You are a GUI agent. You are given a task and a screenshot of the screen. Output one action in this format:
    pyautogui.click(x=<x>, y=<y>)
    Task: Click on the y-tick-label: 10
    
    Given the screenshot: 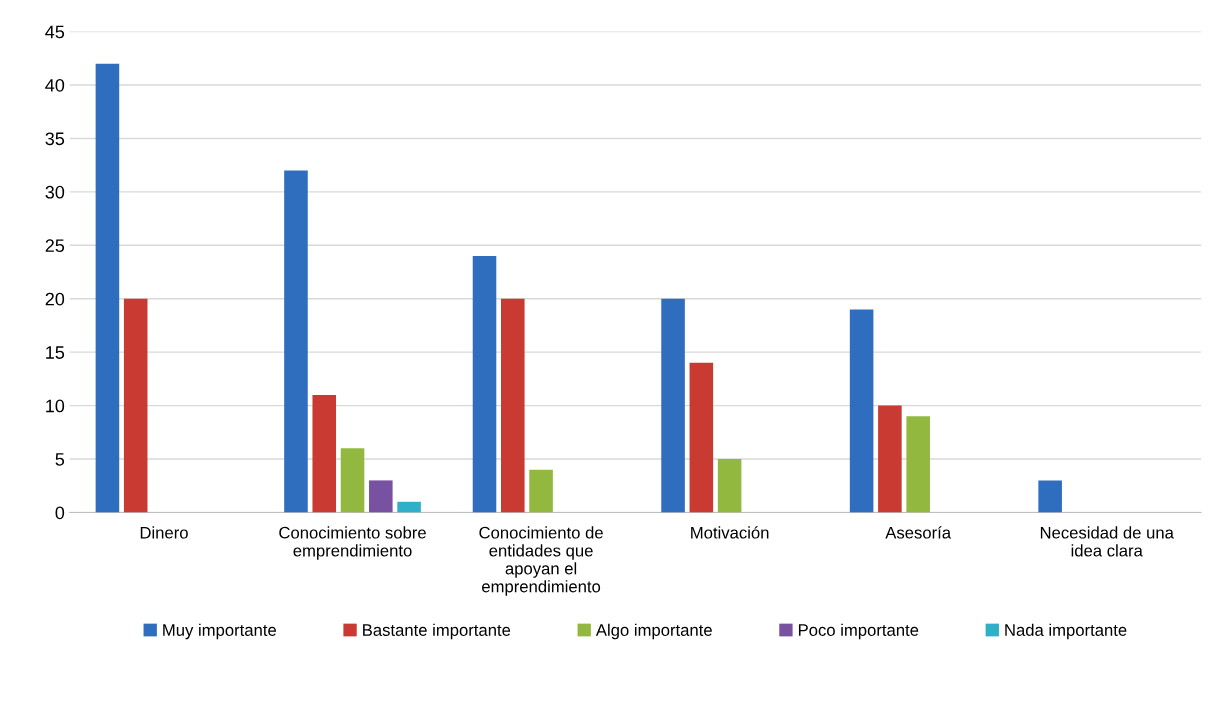 What is the action you would take?
    pyautogui.click(x=55, y=406)
    